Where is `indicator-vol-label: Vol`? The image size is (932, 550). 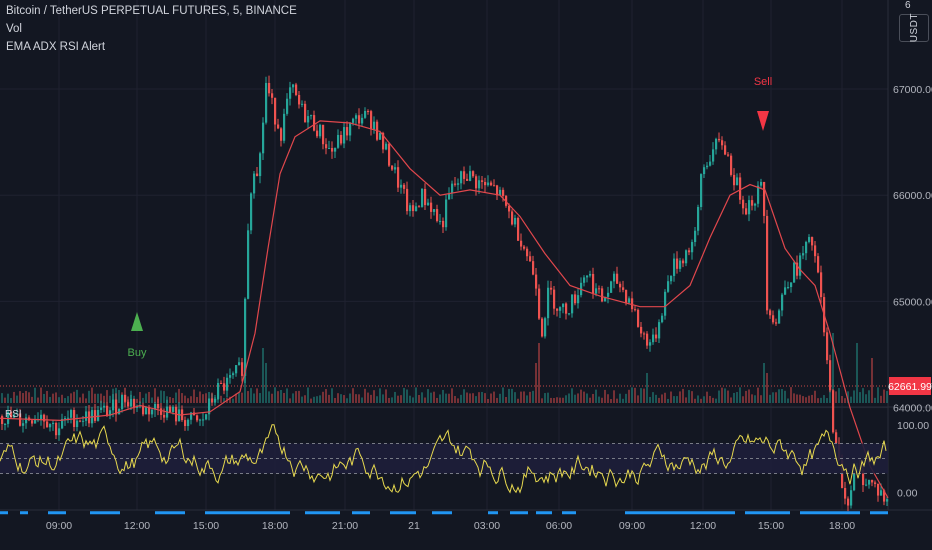
indicator-vol-label: Vol is located at coordinates (14, 29).